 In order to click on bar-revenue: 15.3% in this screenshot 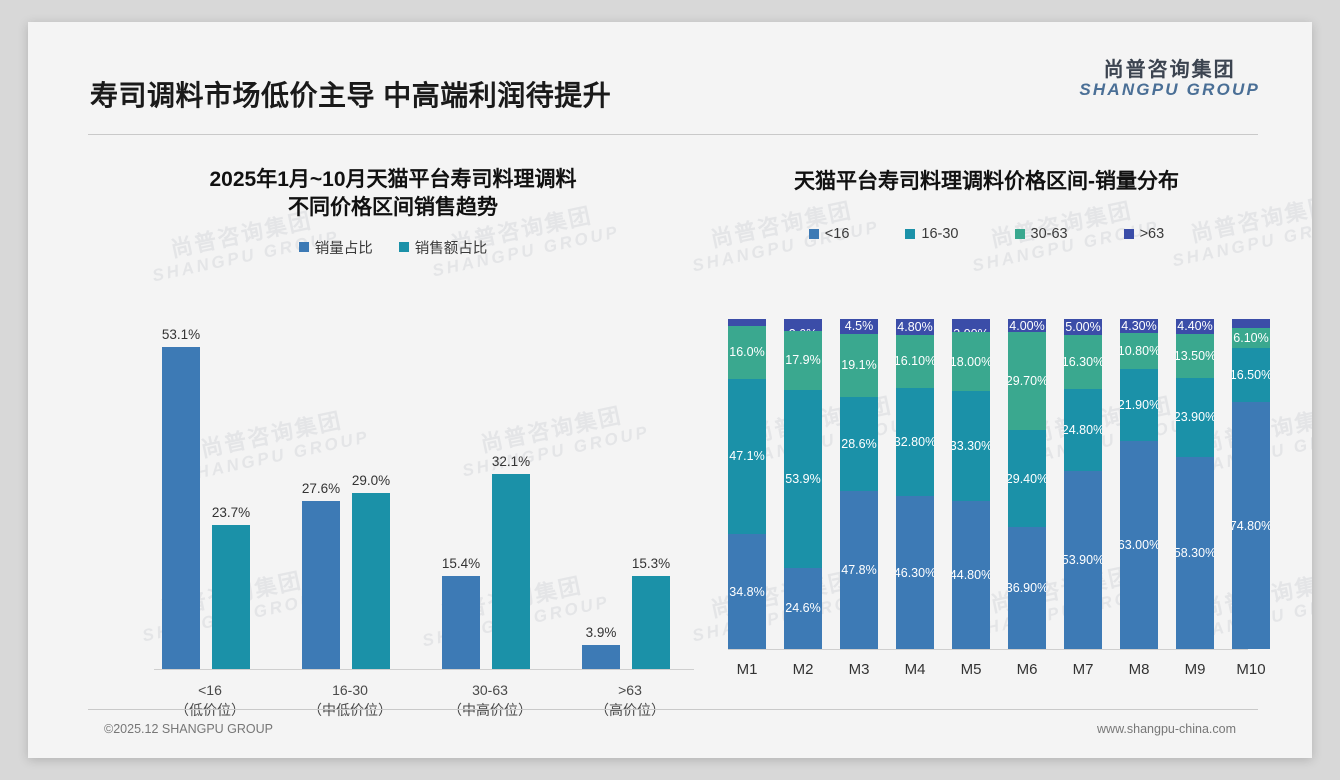, I will do `click(651, 612)`.